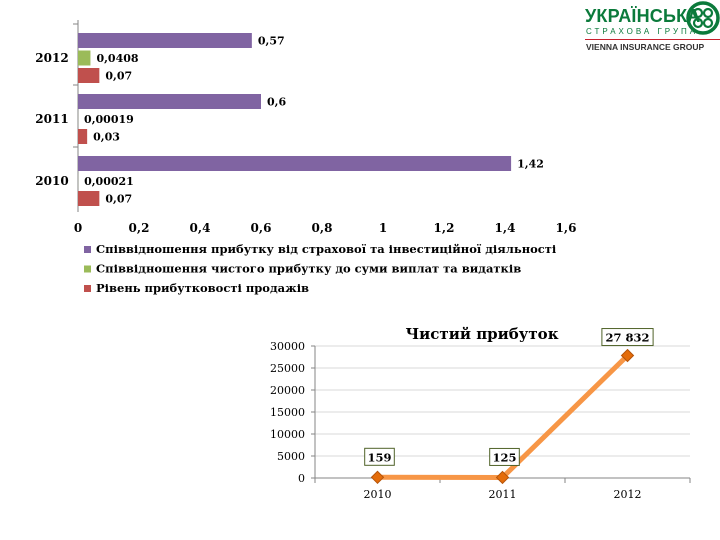 This screenshot has height=540, width=720. I want to click on logo-divider, so click(652, 39).